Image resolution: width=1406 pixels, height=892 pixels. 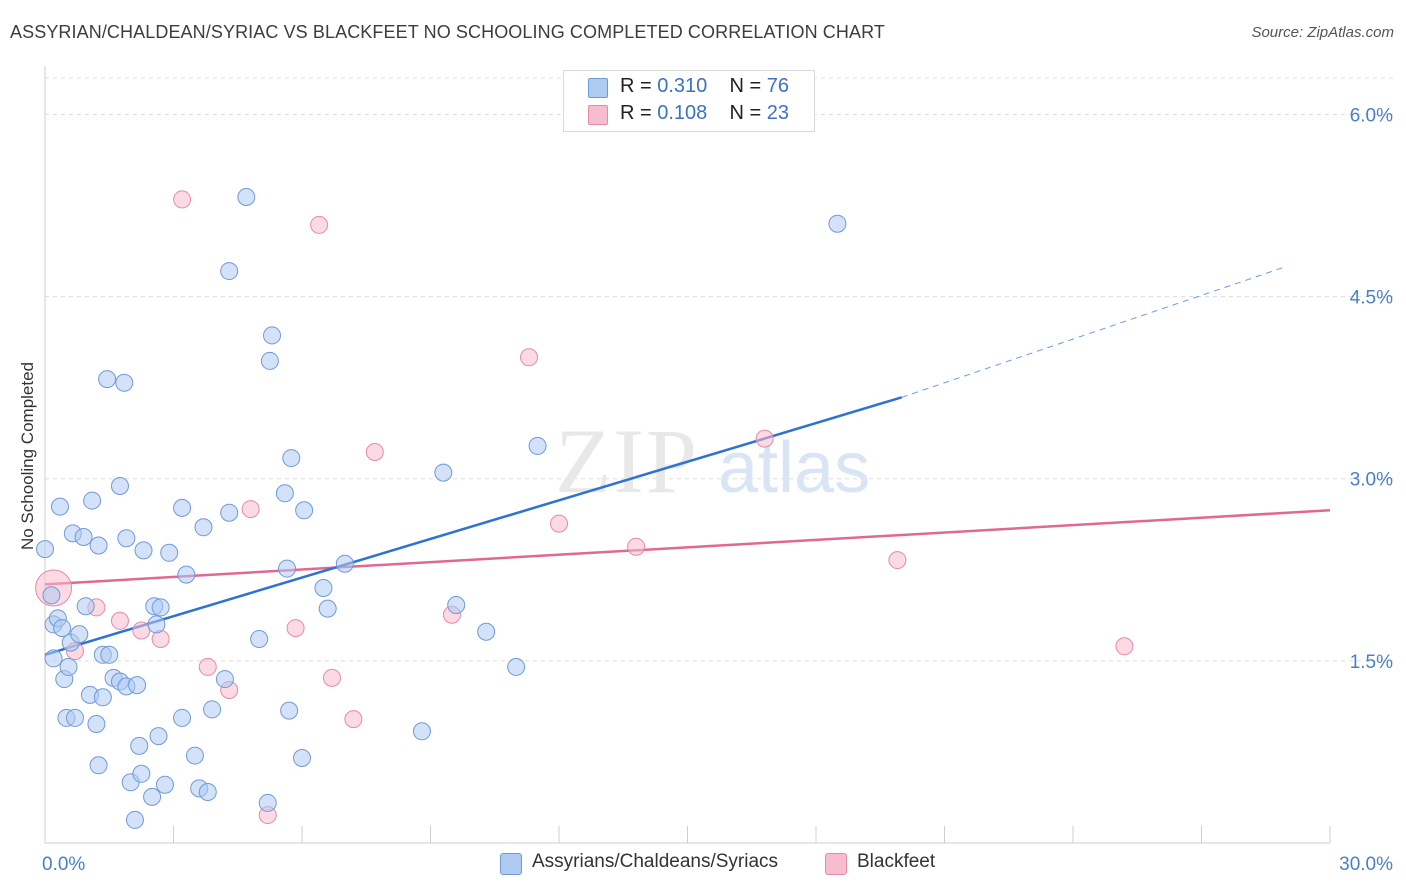 I want to click on swatch-assyrians, so click(x=598, y=88).